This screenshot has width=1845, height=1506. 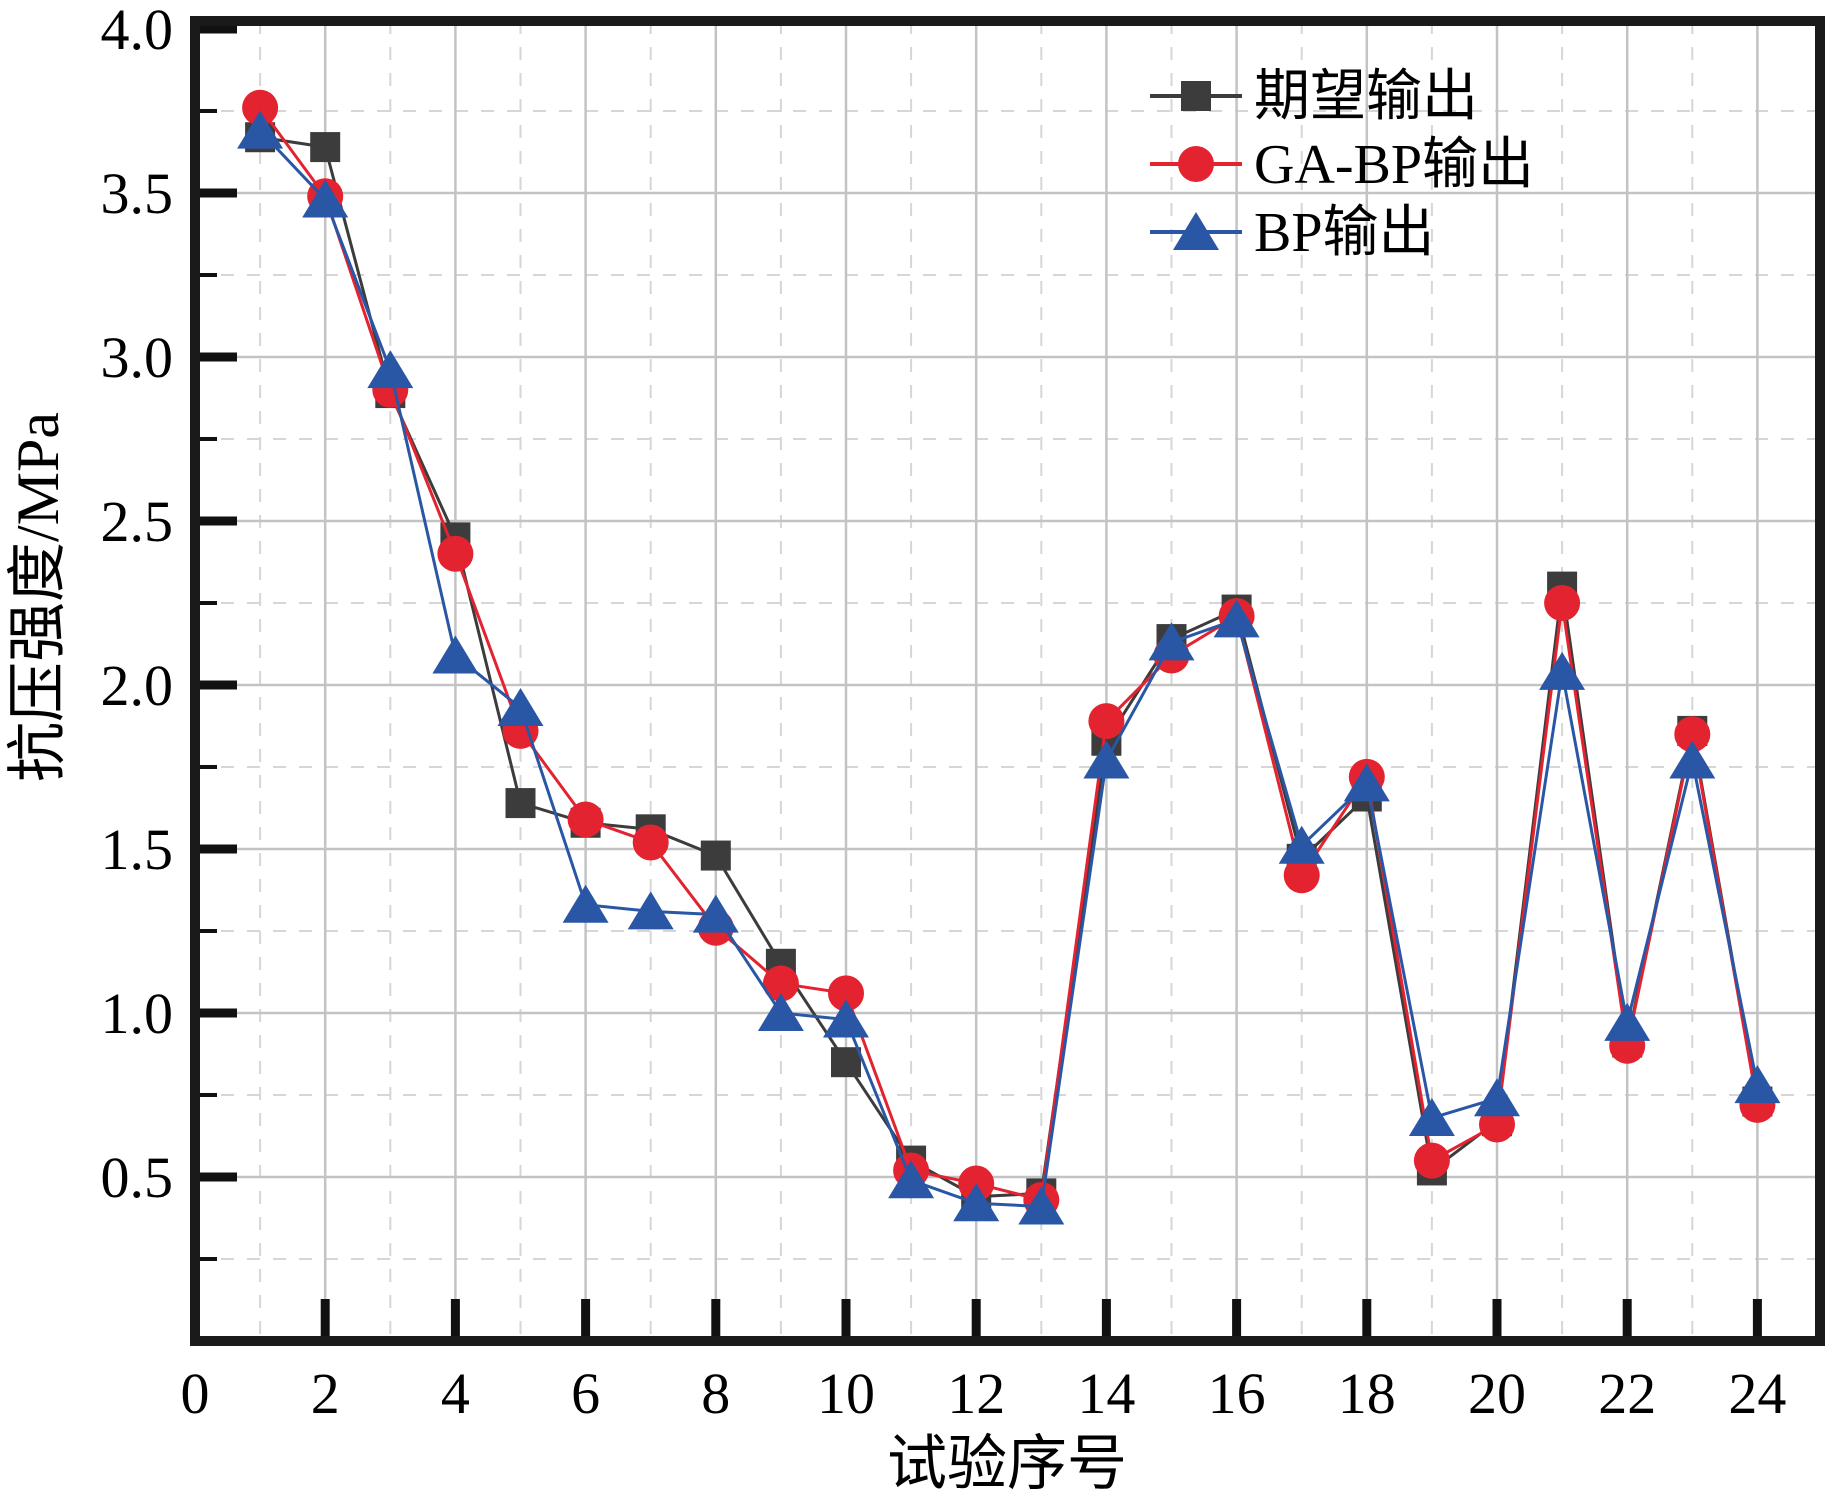 I want to click on x-tick-label: 6, so click(x=585, y=1393).